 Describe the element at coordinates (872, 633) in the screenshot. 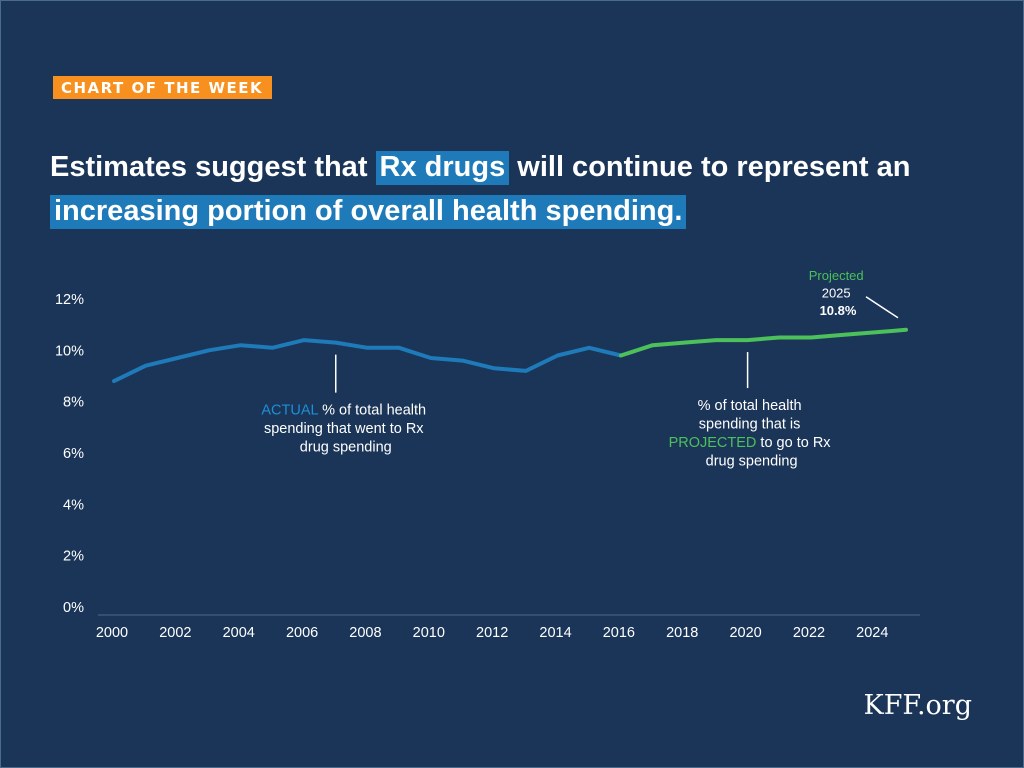

I see `x-tick-label: 2024` at that location.